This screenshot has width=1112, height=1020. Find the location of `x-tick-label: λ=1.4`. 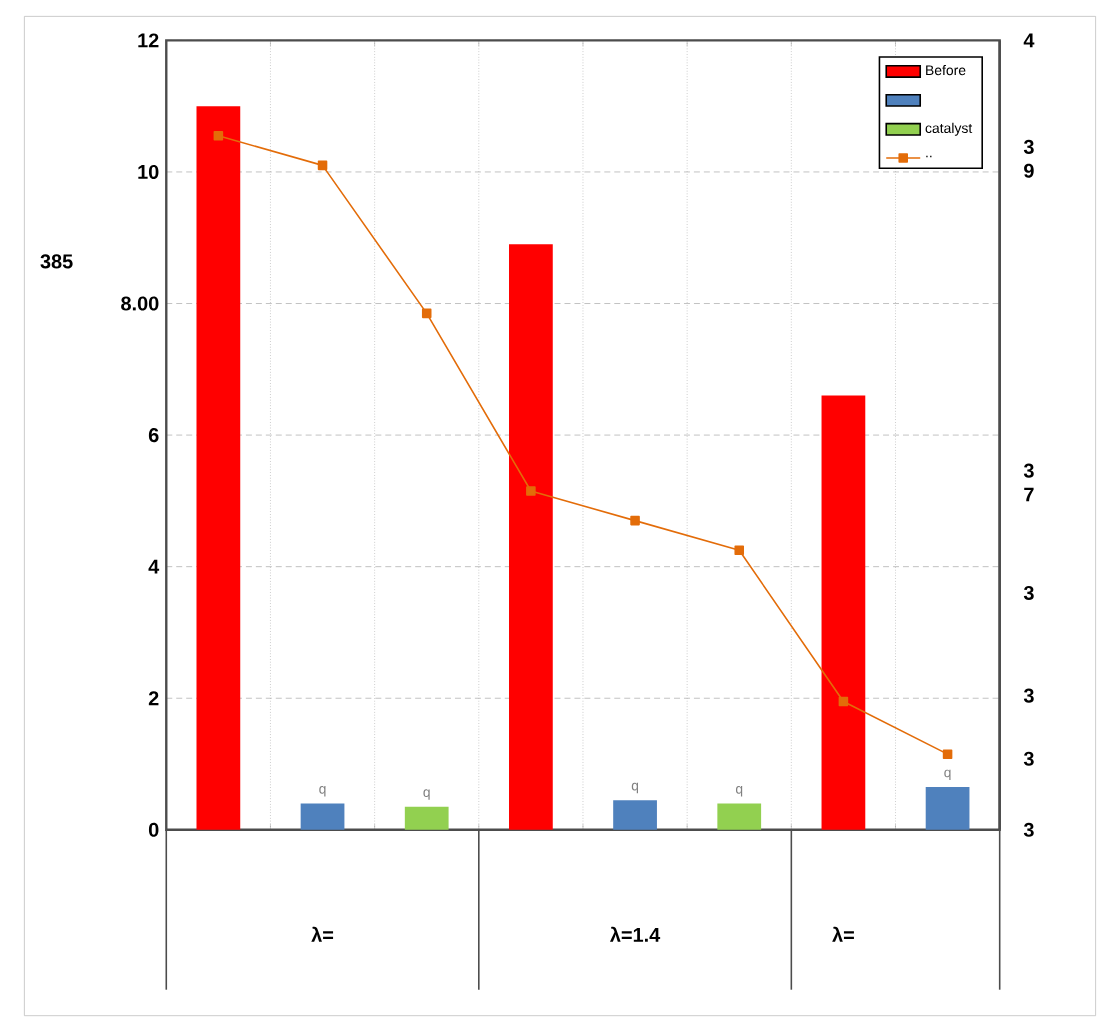

x-tick-label: λ=1.4 is located at coordinates (635, 934).